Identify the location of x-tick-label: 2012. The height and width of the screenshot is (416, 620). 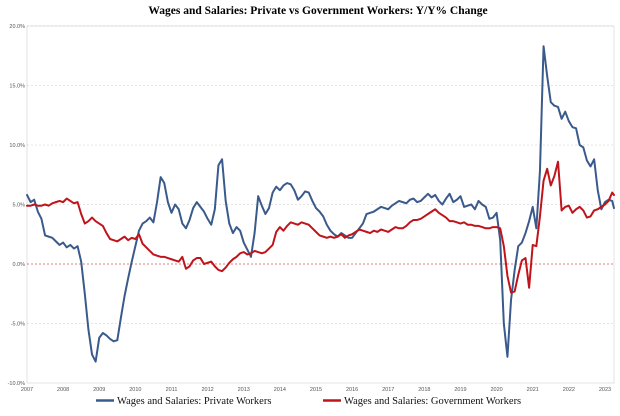
(207, 390).